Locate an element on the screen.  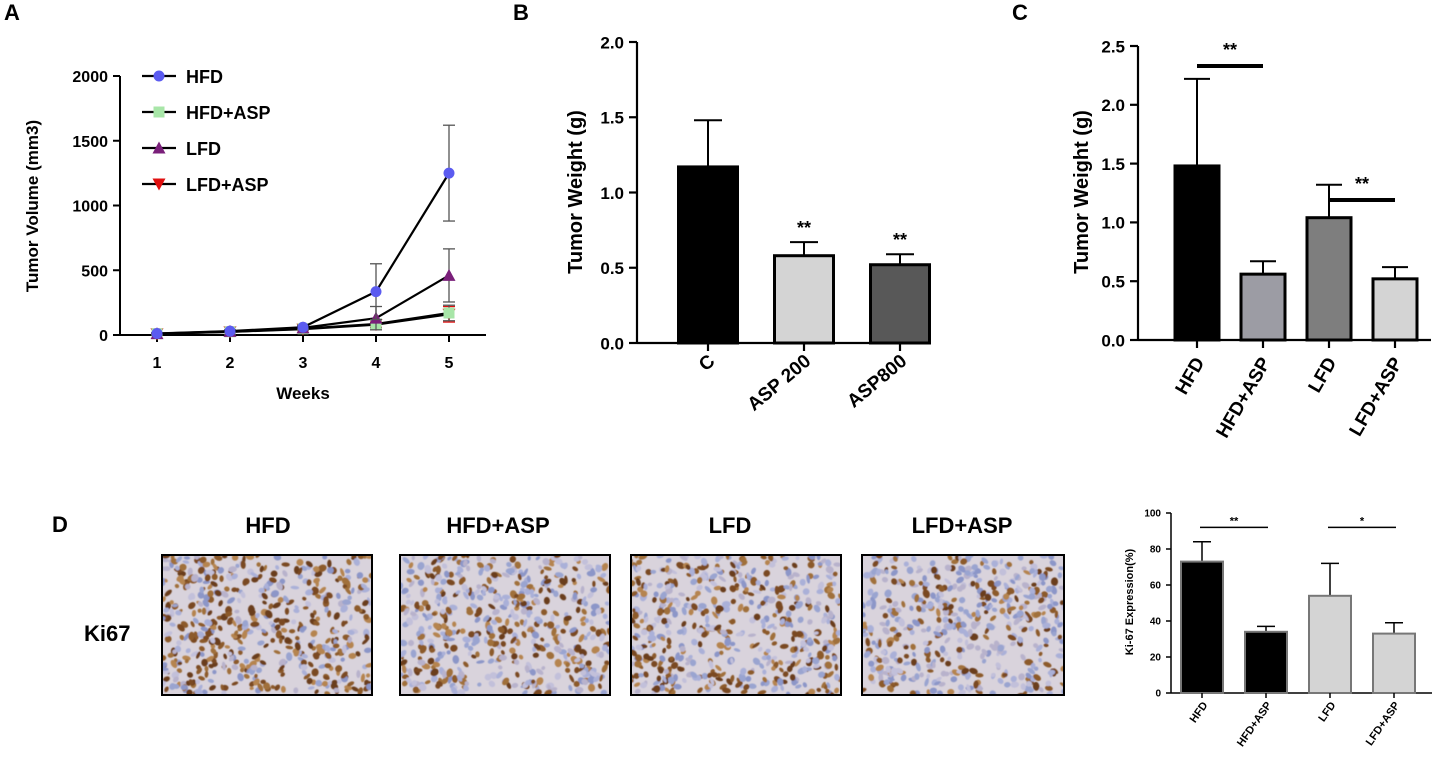
legend-label: LFD+ASP is located at coordinates (227, 185).